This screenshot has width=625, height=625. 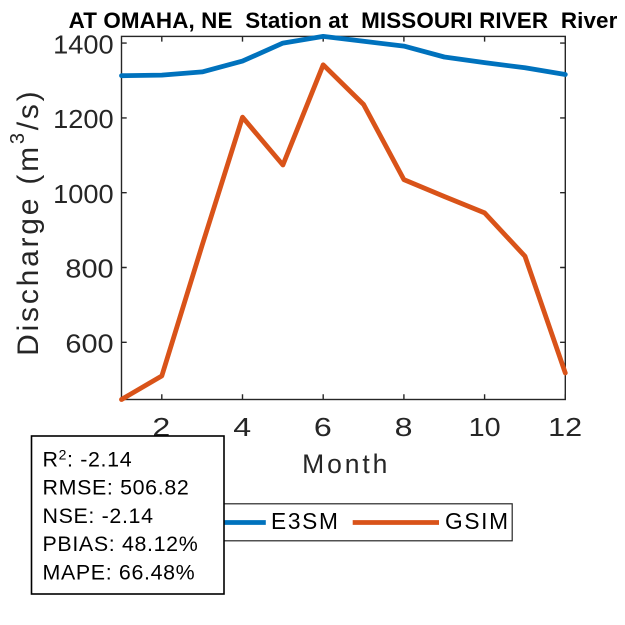 What do you see at coordinates (116, 488) in the screenshot?
I see `svg-text: RMSE: 506.82` at bounding box center [116, 488].